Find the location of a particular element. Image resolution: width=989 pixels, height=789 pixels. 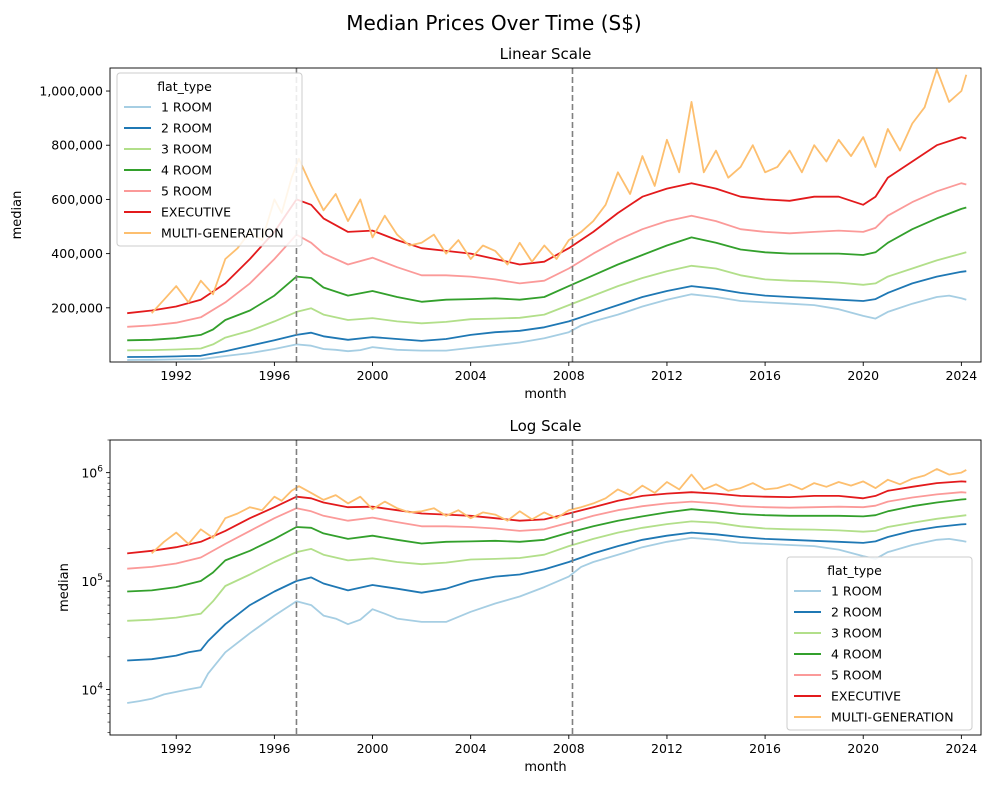

legend-title-linear: flat_type is located at coordinates (184, 86).